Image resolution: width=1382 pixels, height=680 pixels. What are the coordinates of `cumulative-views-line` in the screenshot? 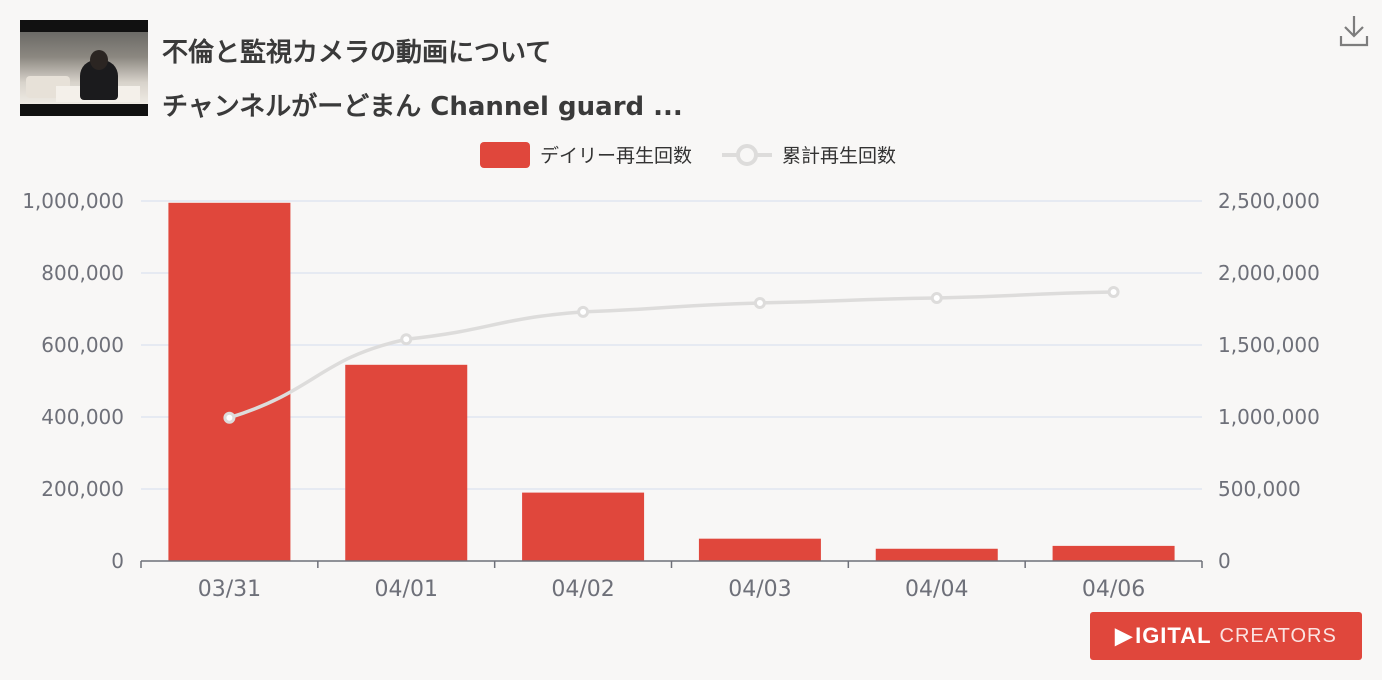 It's located at (671, 355).